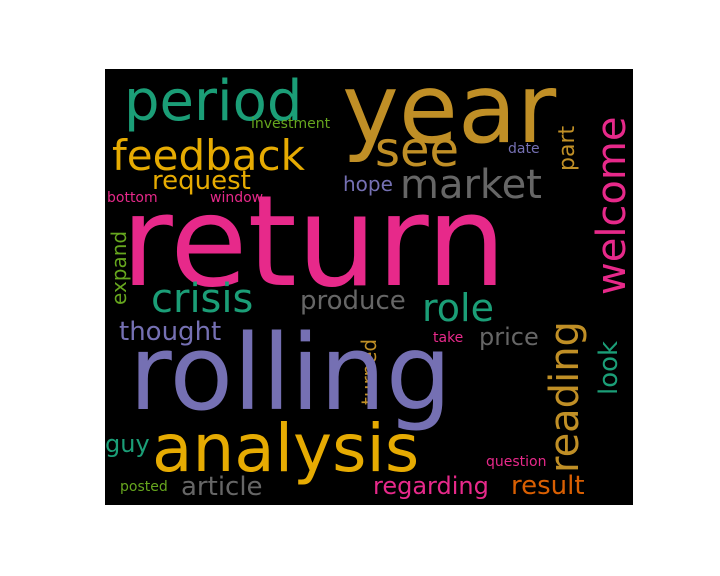  What do you see at coordinates (448, 338) in the screenshot?
I see `word-take: take` at bounding box center [448, 338].